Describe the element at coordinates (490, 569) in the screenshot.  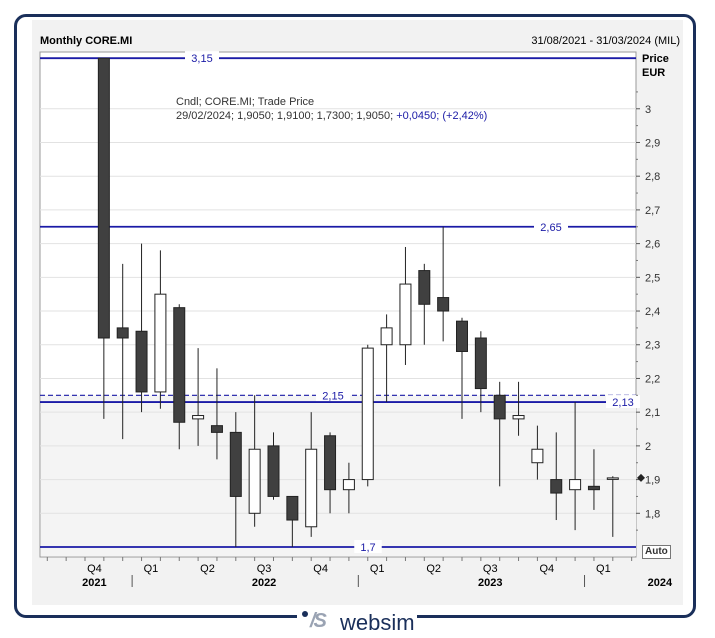
I see `quarter-label: Q3` at that location.